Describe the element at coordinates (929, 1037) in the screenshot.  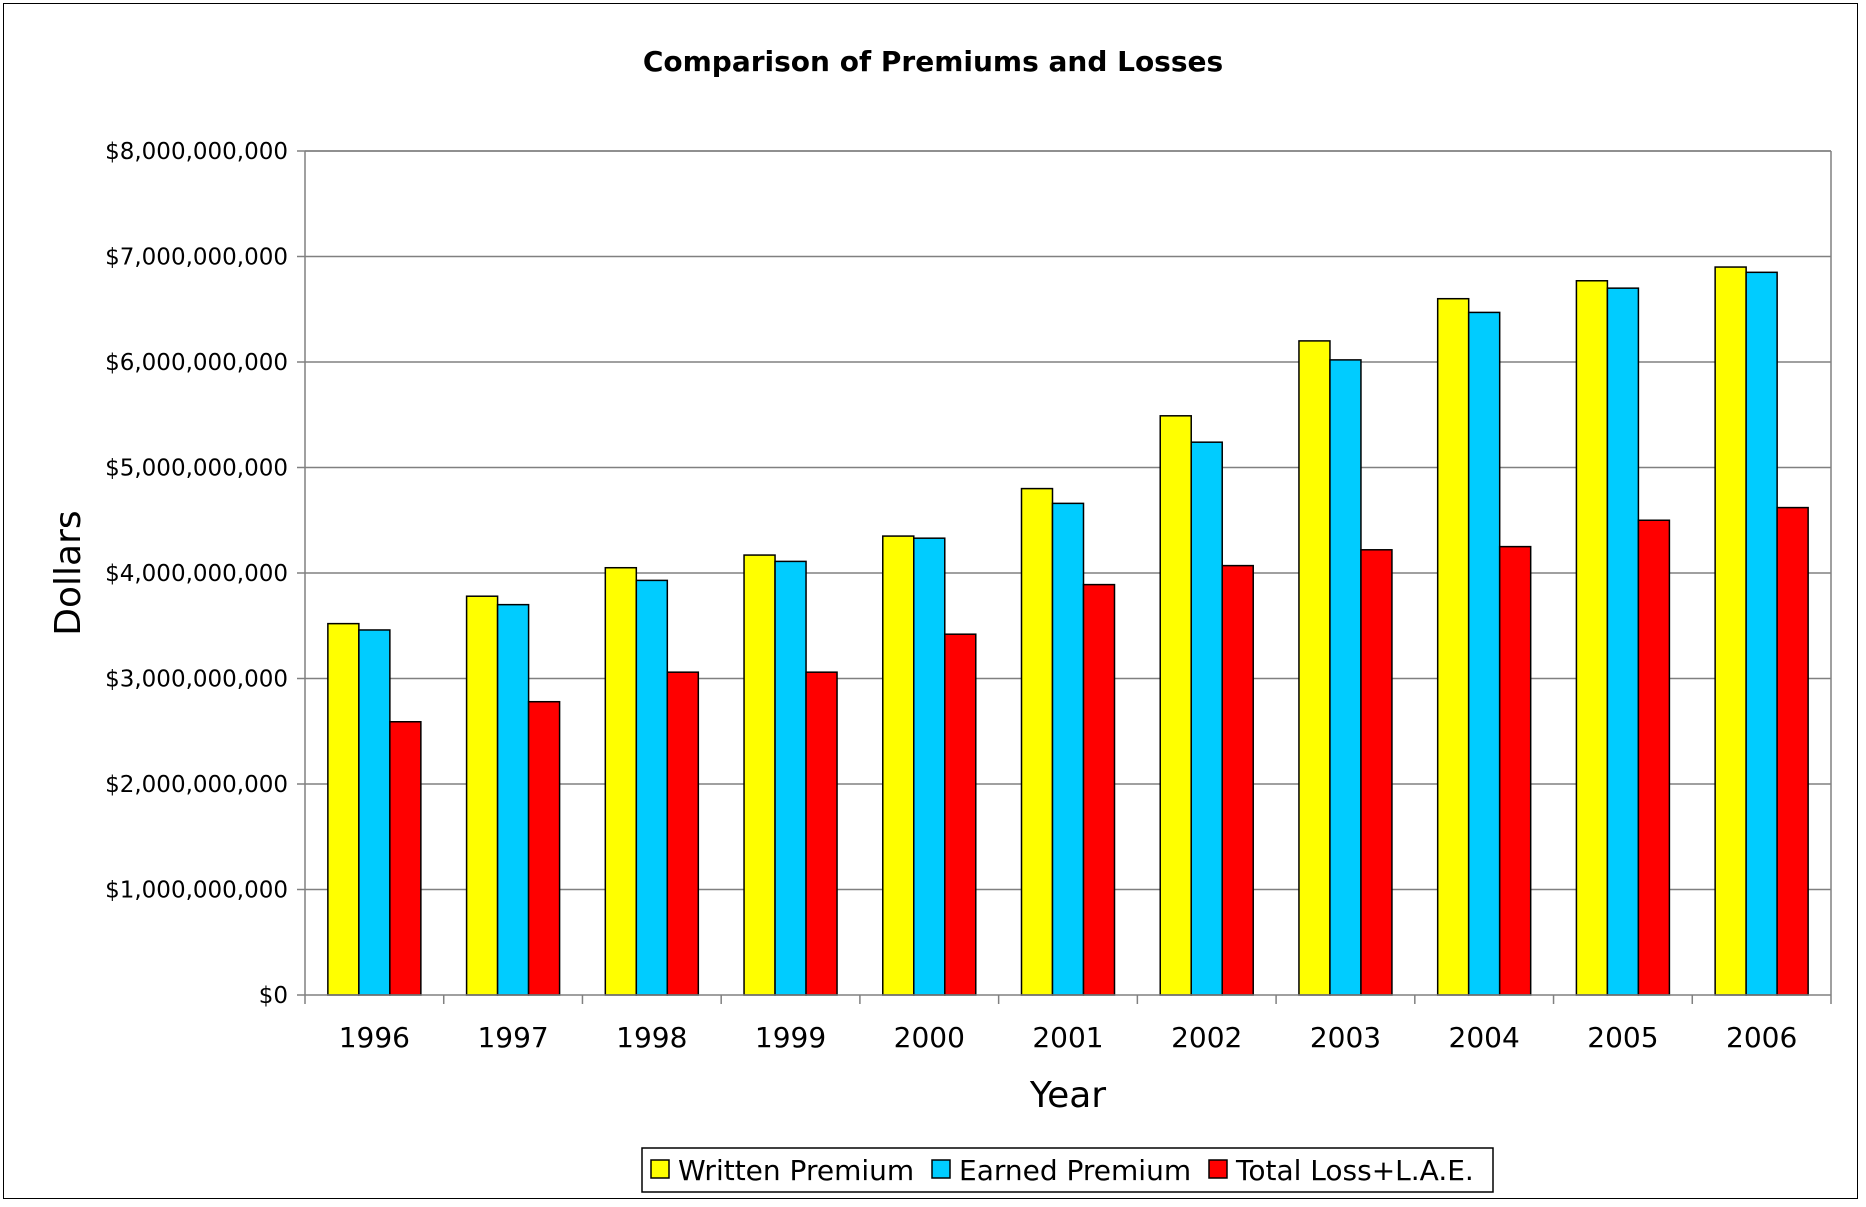
I see `x-tick-label: 2000` at that location.